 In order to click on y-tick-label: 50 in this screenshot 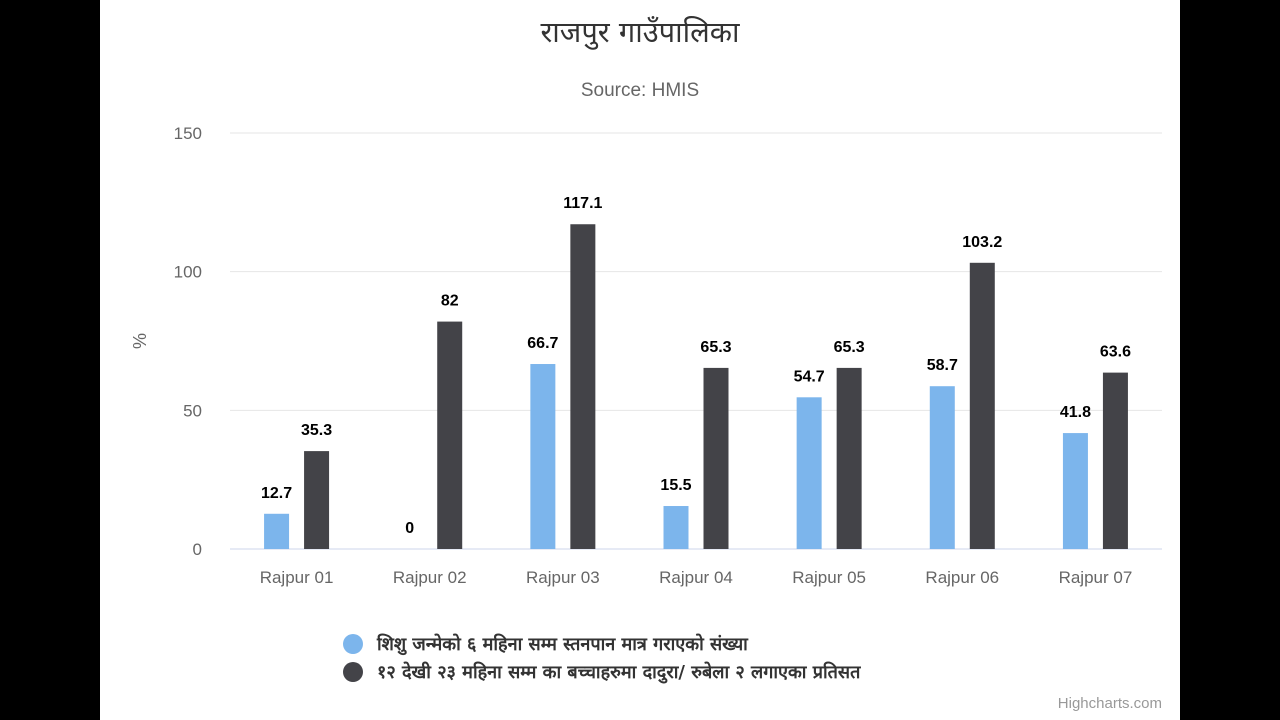, I will do `click(192, 410)`.